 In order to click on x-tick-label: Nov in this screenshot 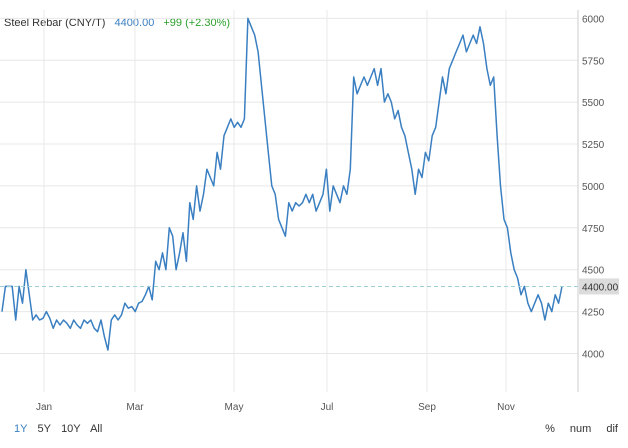, I will do `click(506, 407)`.